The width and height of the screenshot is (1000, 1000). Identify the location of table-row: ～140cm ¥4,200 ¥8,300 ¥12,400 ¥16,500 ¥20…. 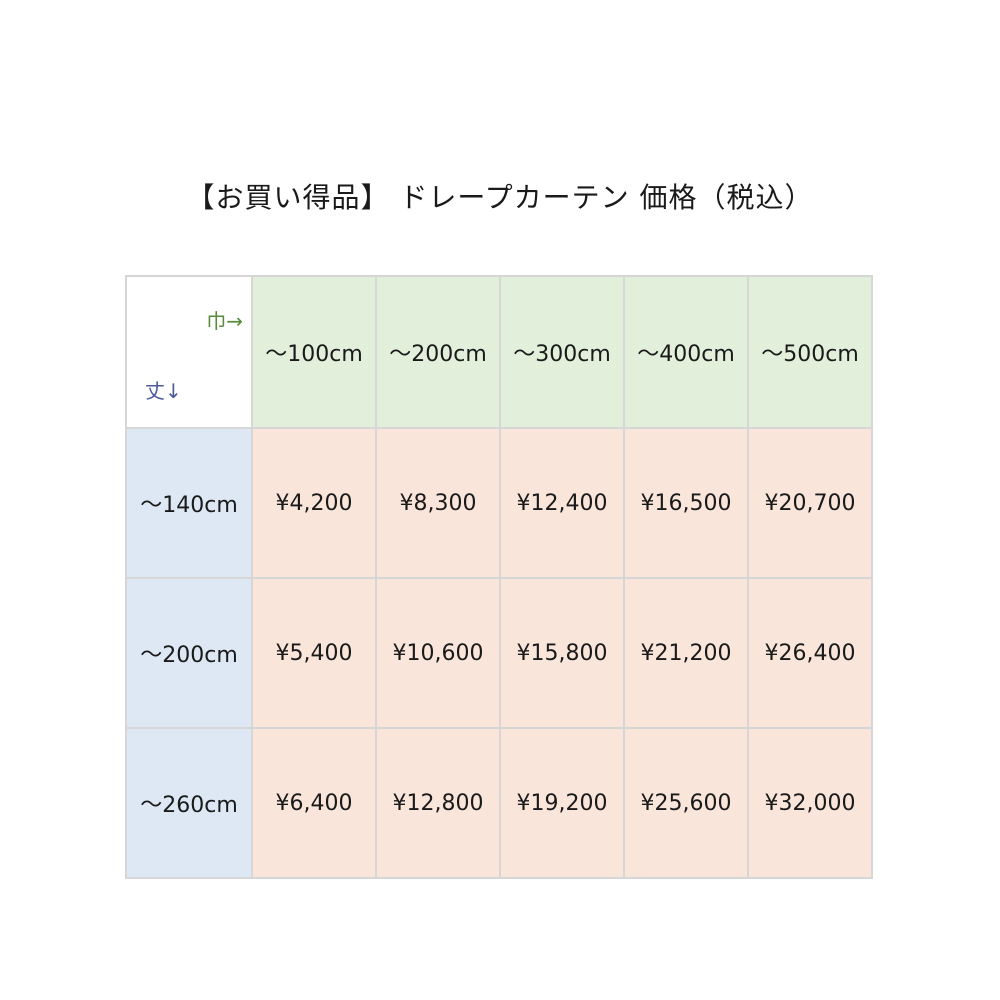
(499, 503).